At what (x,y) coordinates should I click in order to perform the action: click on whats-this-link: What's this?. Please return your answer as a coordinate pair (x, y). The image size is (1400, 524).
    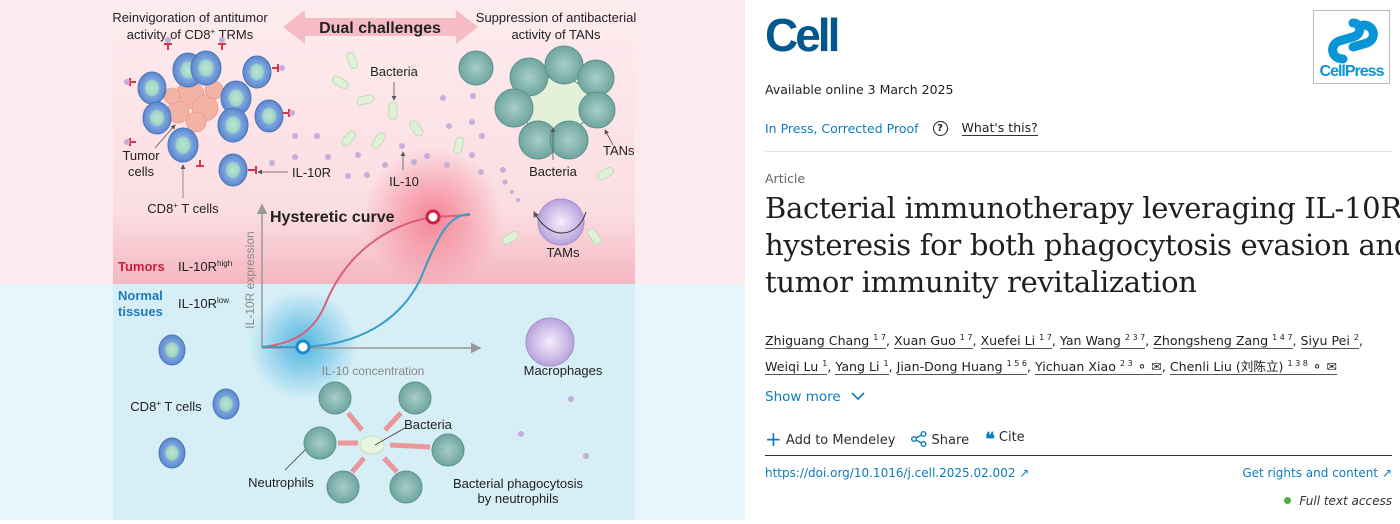
    Looking at the image, I should click on (999, 128).